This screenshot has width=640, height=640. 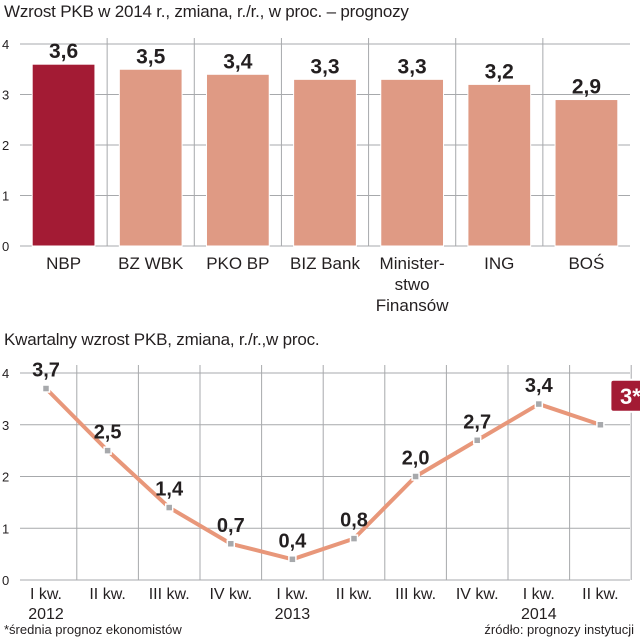 What do you see at coordinates (539, 614) in the screenshot?
I see `line-category-label: 2014` at bounding box center [539, 614].